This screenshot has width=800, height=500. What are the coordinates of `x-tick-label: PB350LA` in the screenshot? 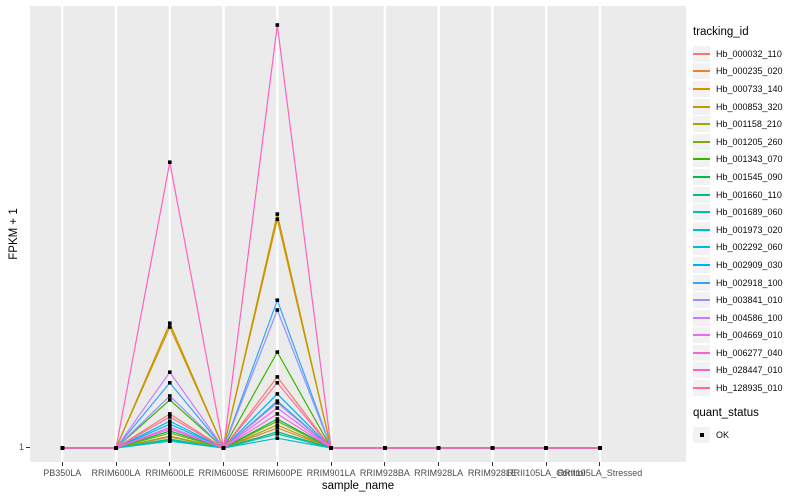 It's located at (62, 473).